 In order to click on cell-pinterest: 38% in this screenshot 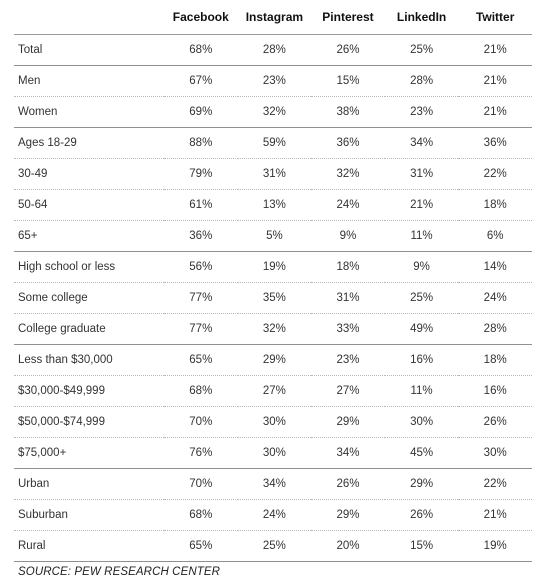, I will do `click(348, 112)`.